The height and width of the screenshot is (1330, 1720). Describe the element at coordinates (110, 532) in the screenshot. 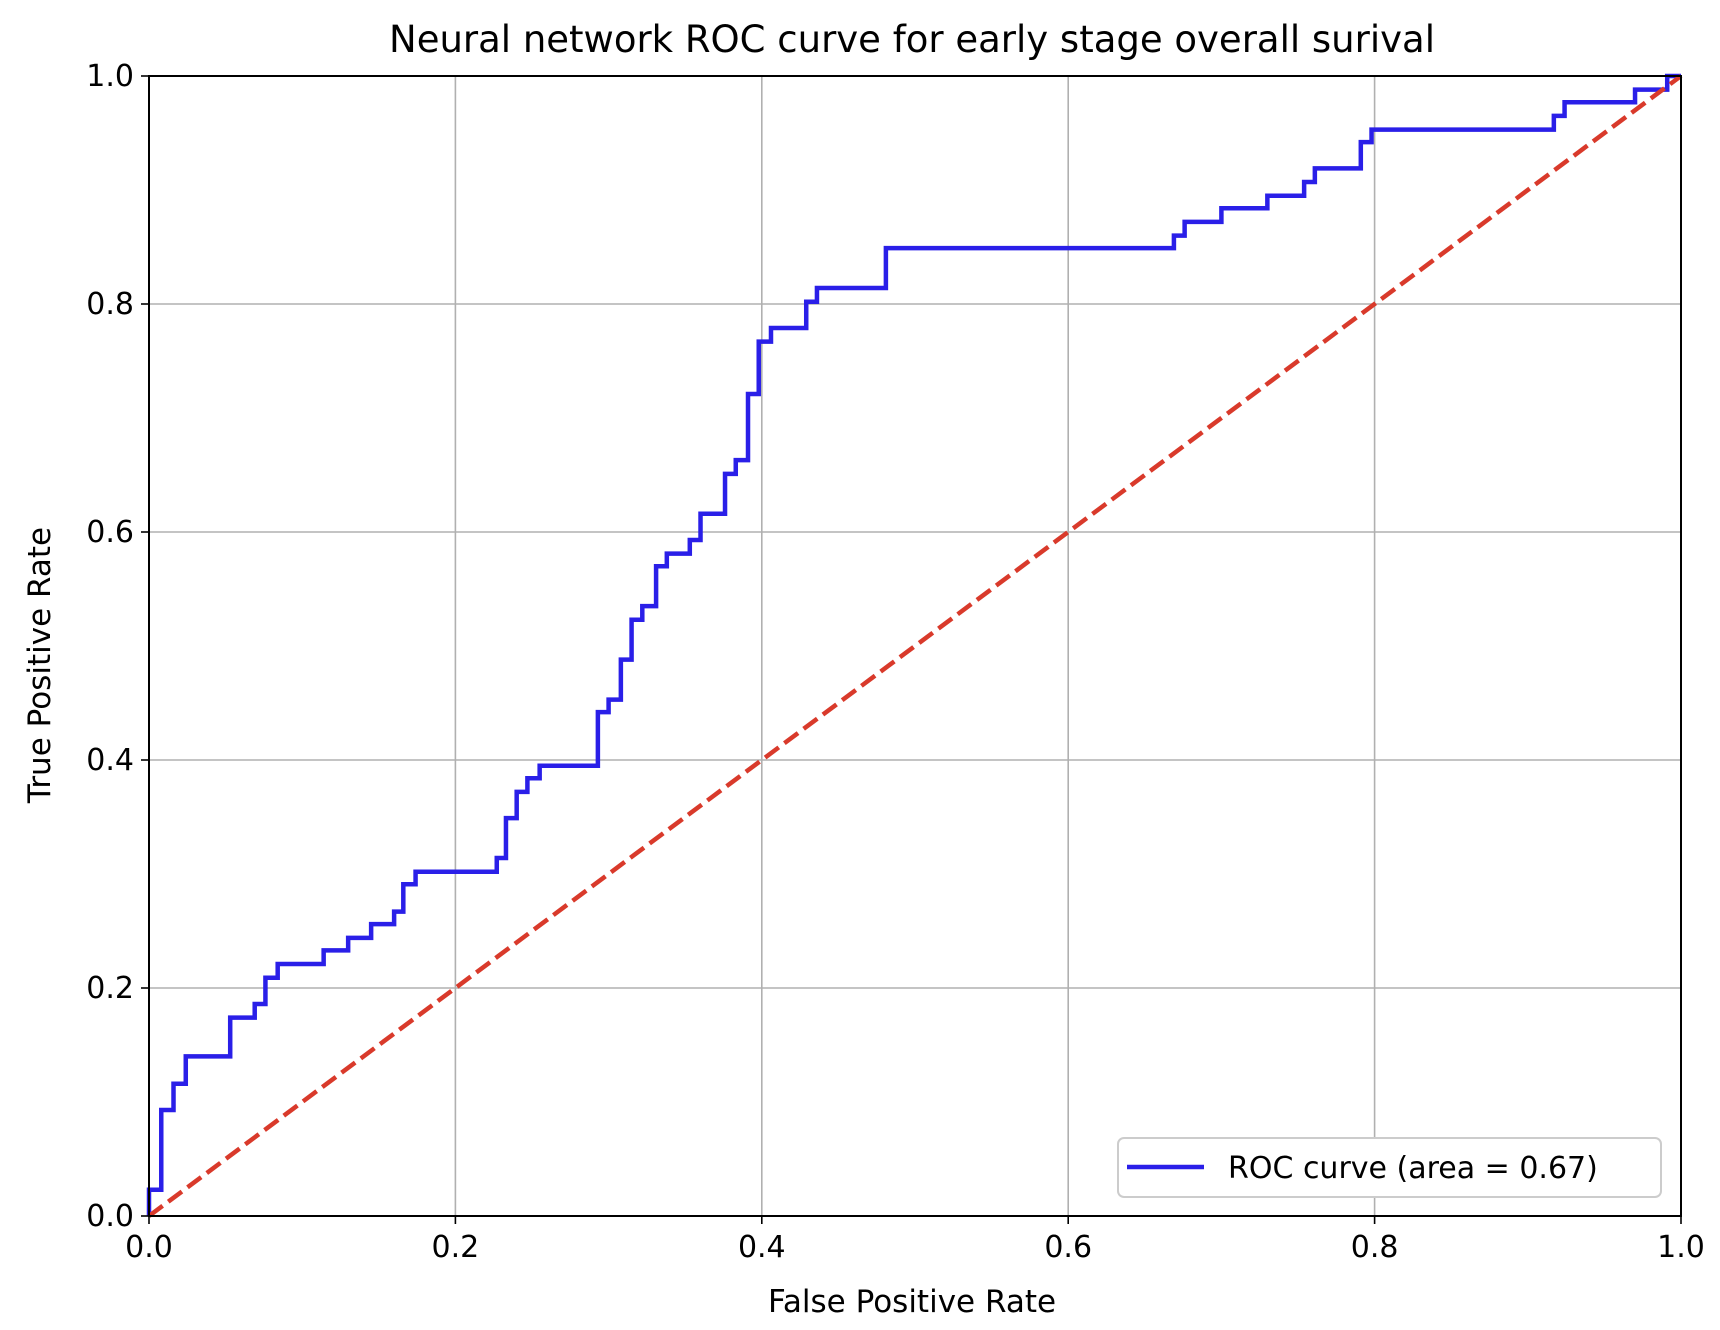

I see `y-tick-label-3: 0.6` at that location.